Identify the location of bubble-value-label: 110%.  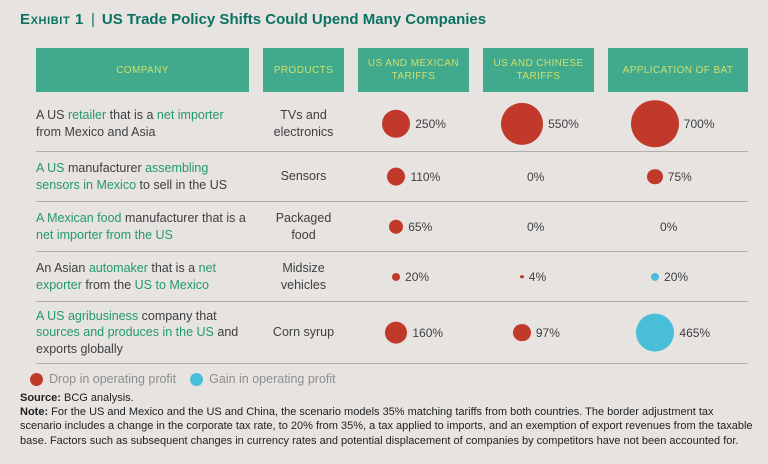
(425, 176).